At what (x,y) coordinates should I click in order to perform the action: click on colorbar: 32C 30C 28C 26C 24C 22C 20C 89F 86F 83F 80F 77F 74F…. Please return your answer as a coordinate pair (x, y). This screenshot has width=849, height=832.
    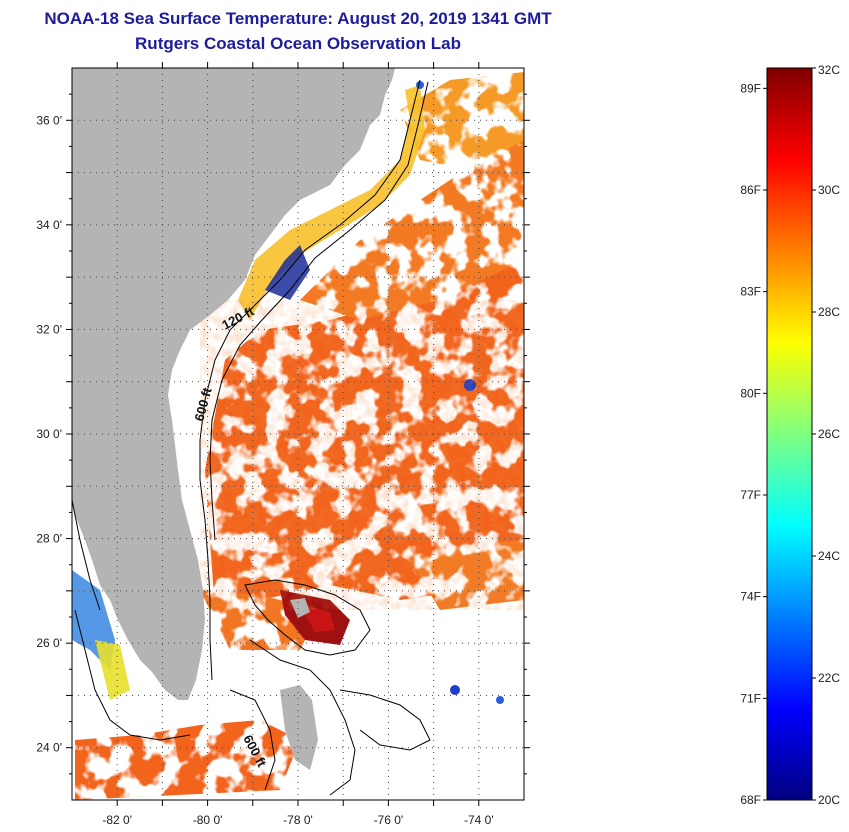
    Looking at the image, I should click on (790, 435).